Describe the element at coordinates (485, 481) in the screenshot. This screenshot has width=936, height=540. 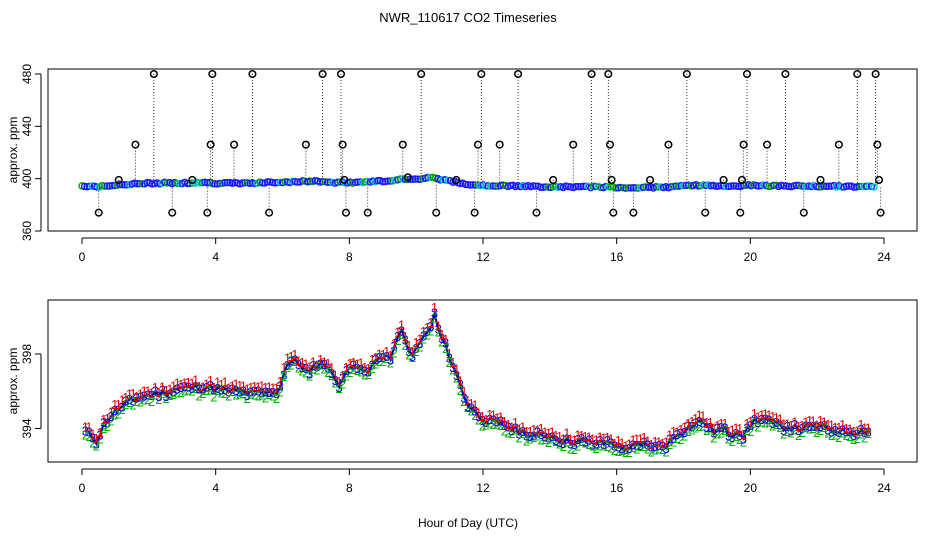
I see `bottom-x-axis: 0 4 8 12 16 20 24` at that location.